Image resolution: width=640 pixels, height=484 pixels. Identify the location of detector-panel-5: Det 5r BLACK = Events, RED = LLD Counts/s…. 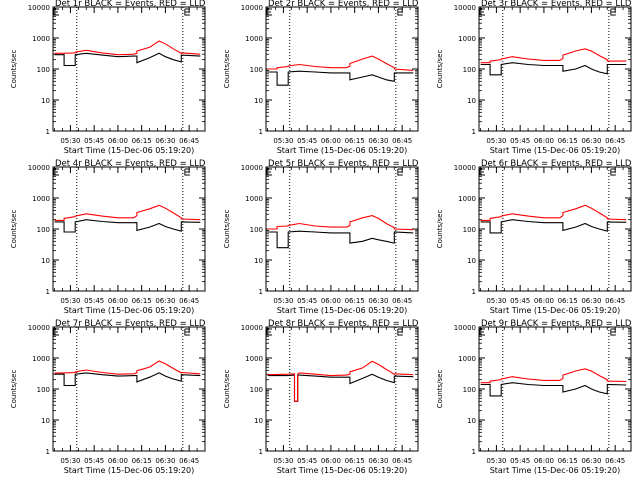
(321, 237).